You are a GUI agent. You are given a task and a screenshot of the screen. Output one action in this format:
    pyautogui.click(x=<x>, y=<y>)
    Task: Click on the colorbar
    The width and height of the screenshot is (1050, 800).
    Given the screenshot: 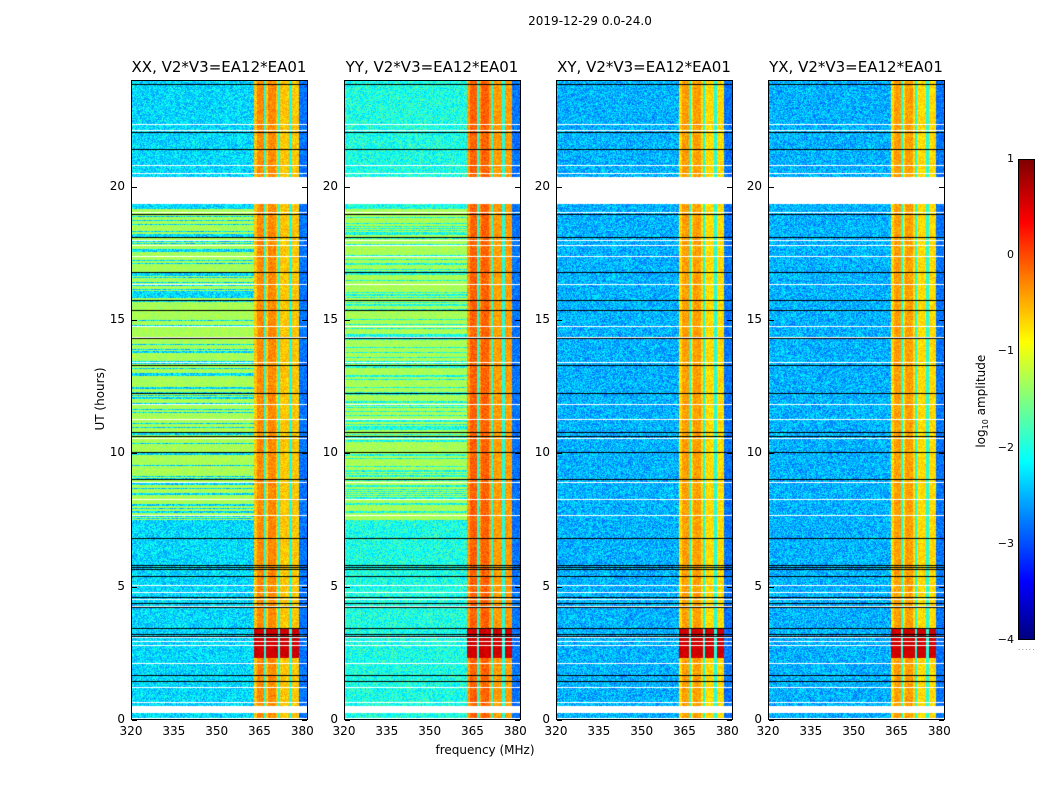 What is the action you would take?
    pyautogui.click(x=1026, y=399)
    